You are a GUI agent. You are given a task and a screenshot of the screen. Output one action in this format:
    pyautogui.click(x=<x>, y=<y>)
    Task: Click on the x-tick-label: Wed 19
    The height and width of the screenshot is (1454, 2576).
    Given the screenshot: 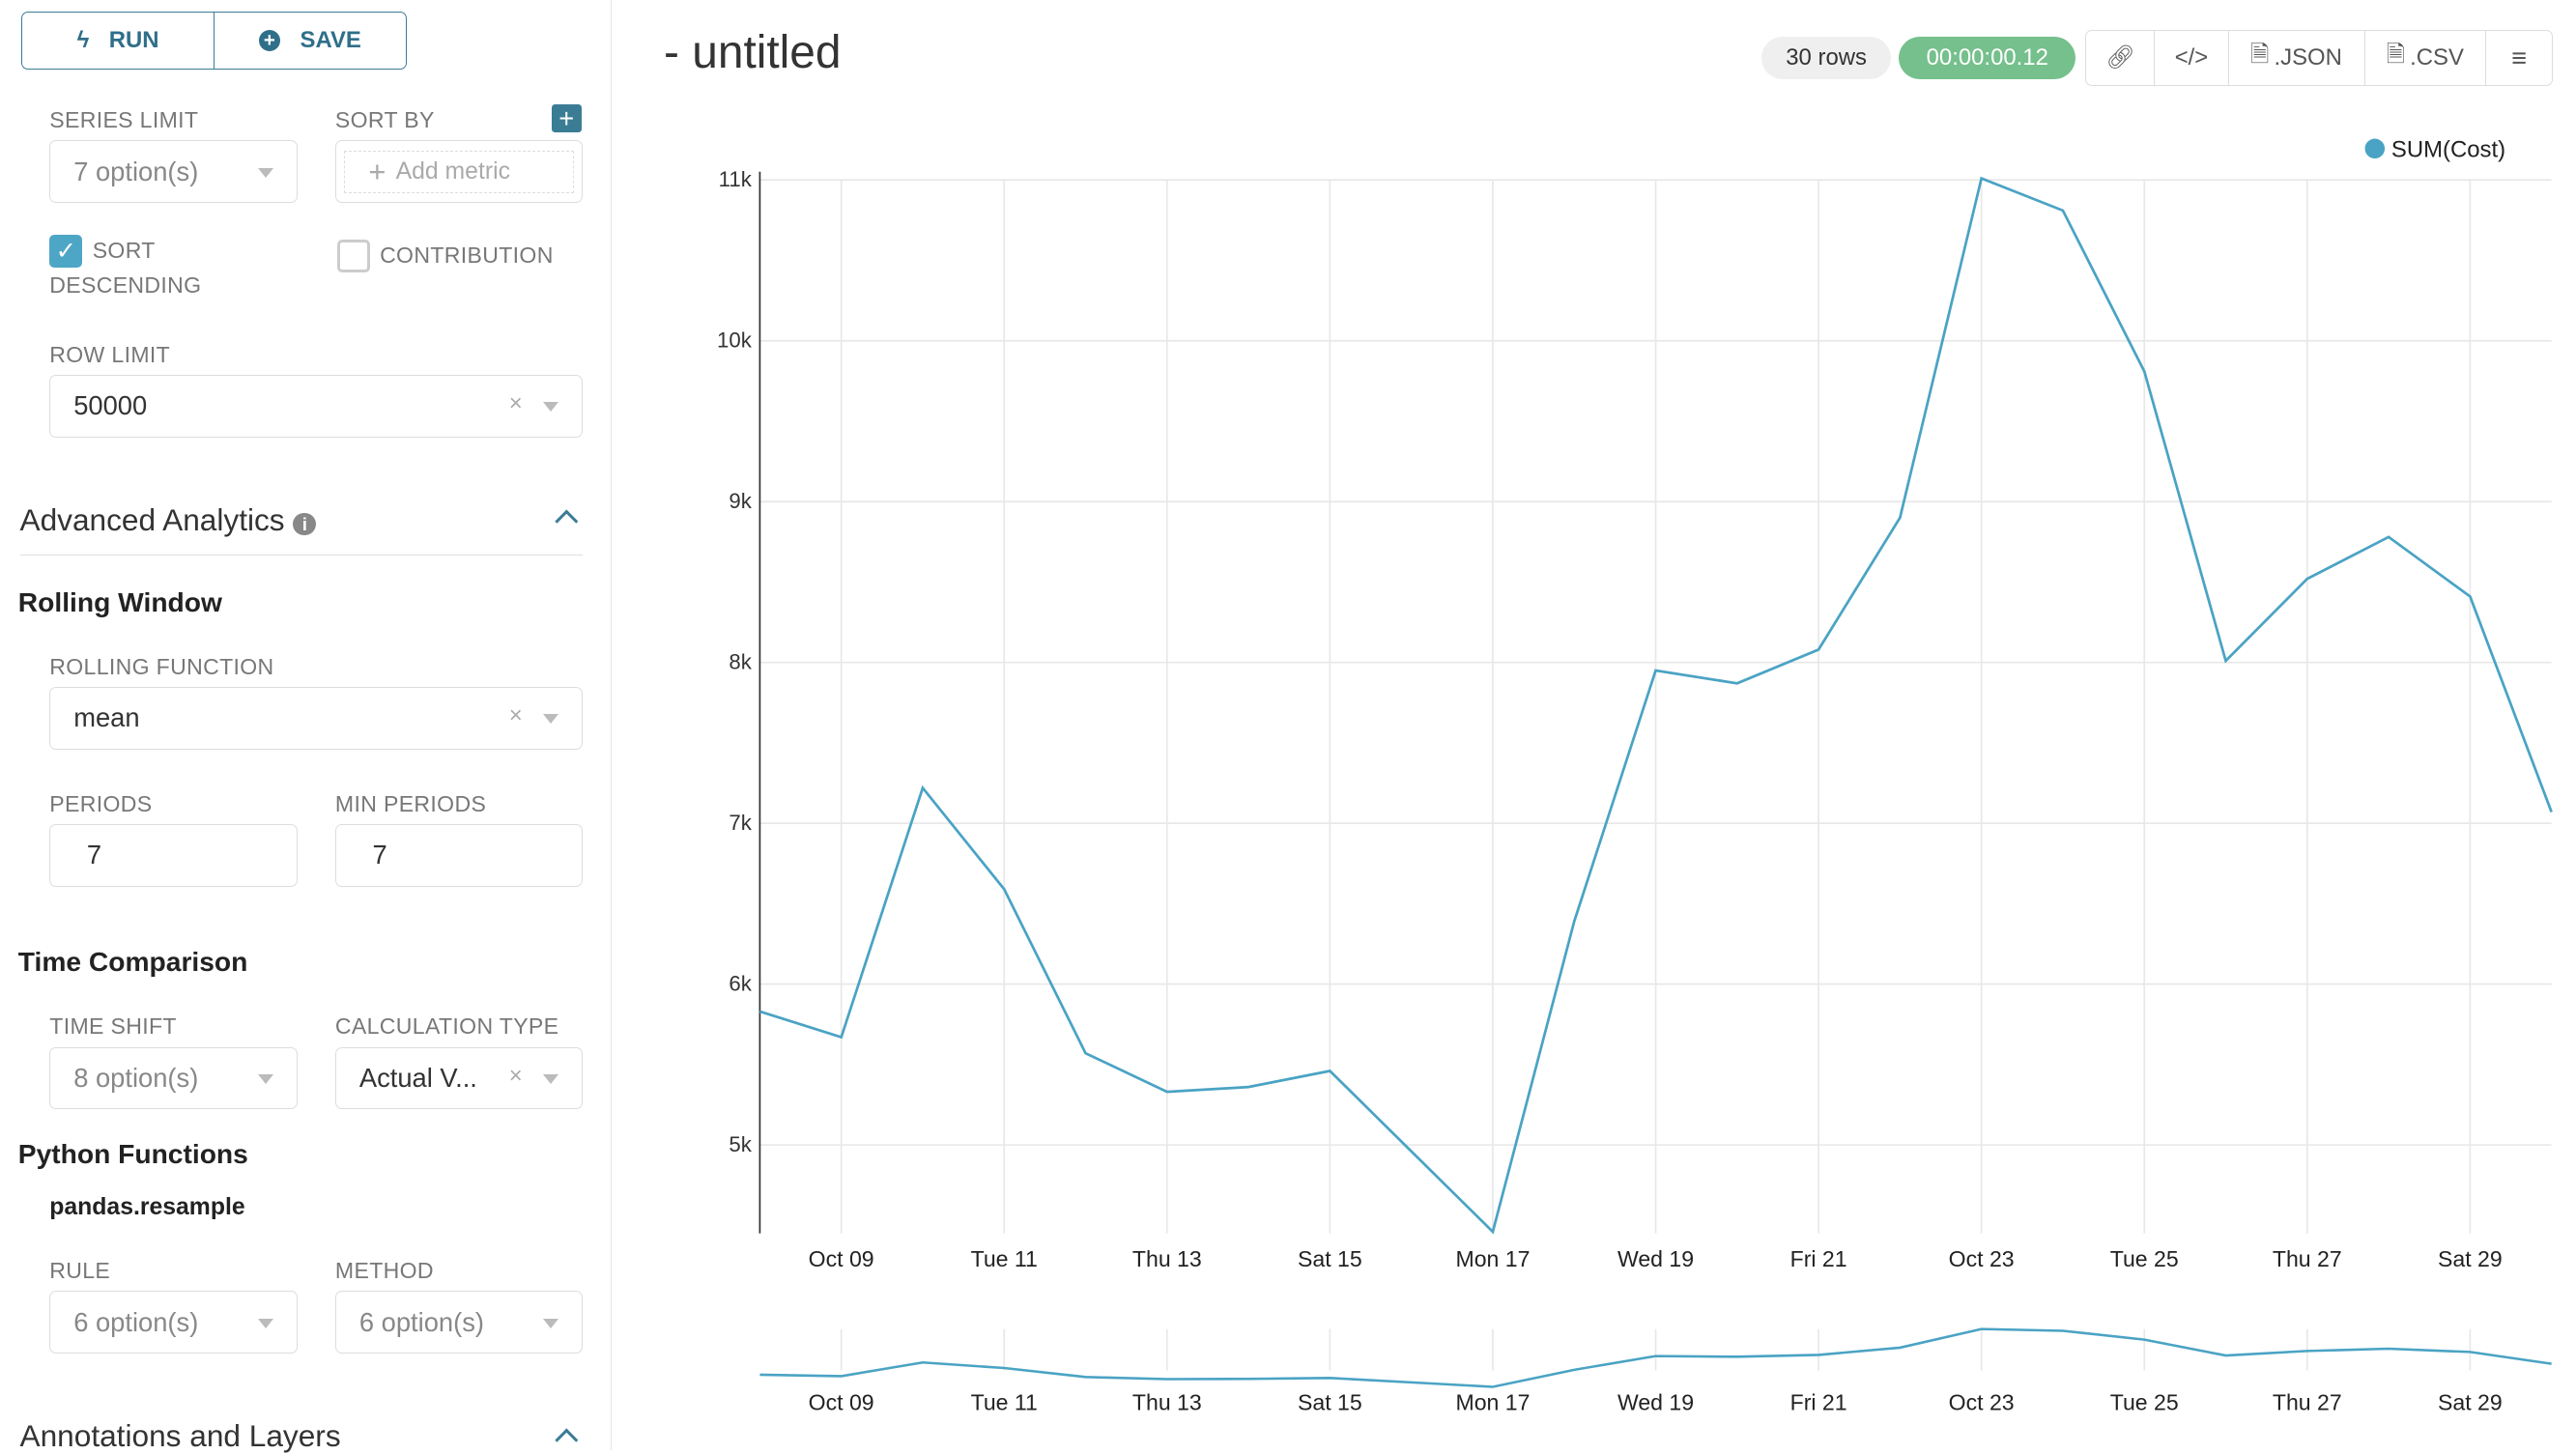 What is the action you would take?
    pyautogui.click(x=1656, y=1258)
    